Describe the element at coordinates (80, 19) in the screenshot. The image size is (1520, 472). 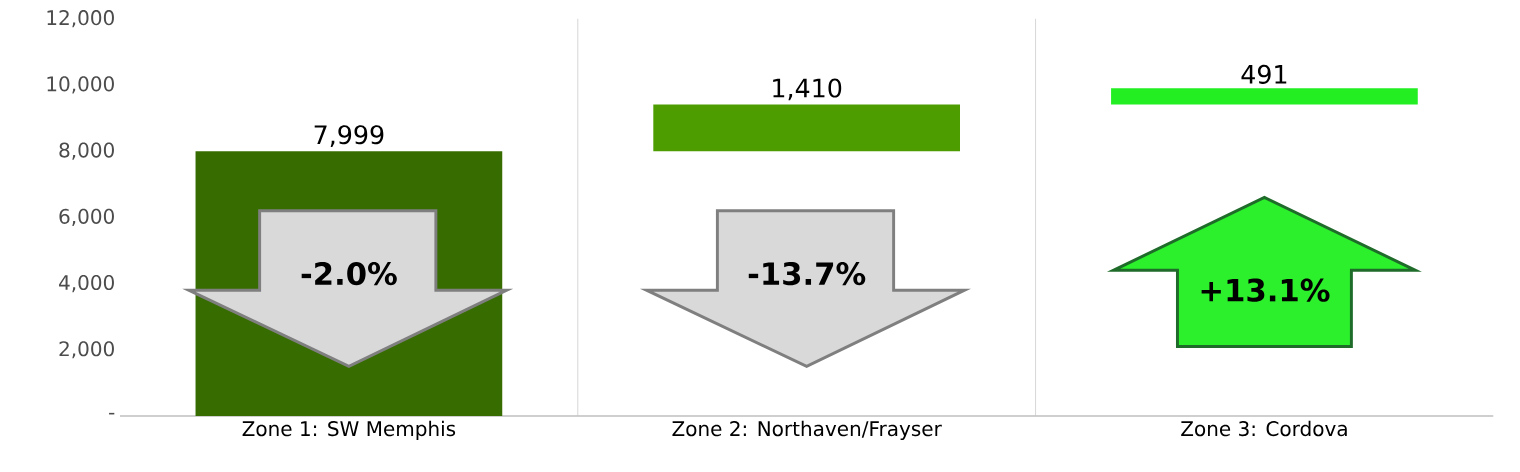
I see `y-tick-label: 12,000` at that location.